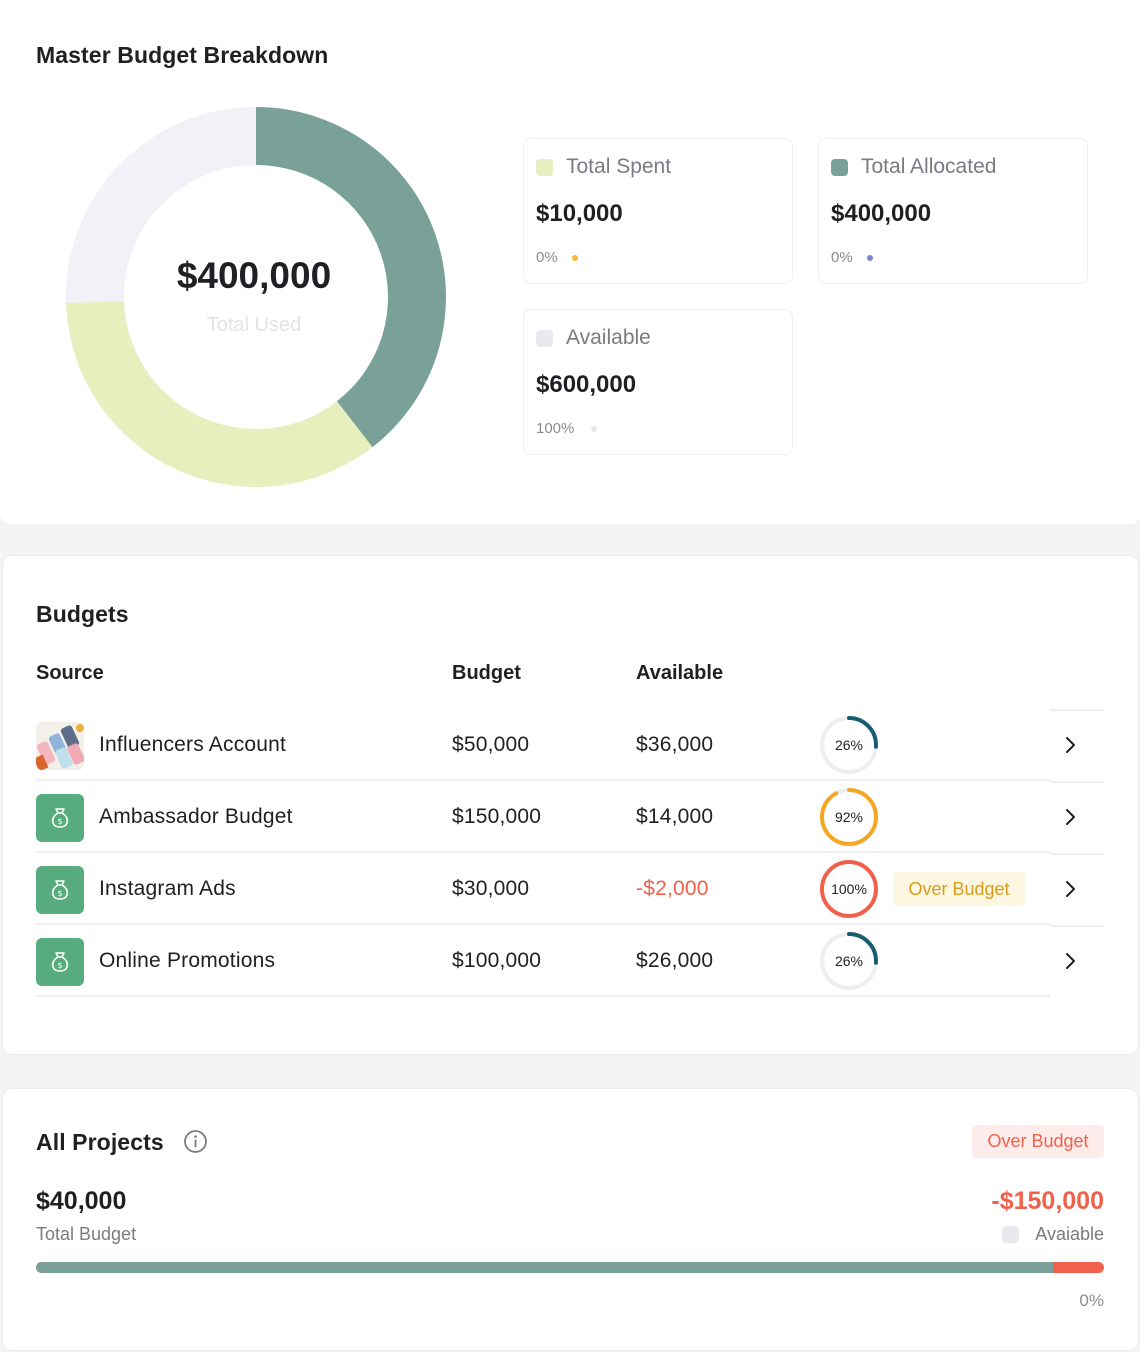 This screenshot has width=1140, height=1352. What do you see at coordinates (658, 382) in the screenshot?
I see `stat-card-available: Available $600,000 100%` at bounding box center [658, 382].